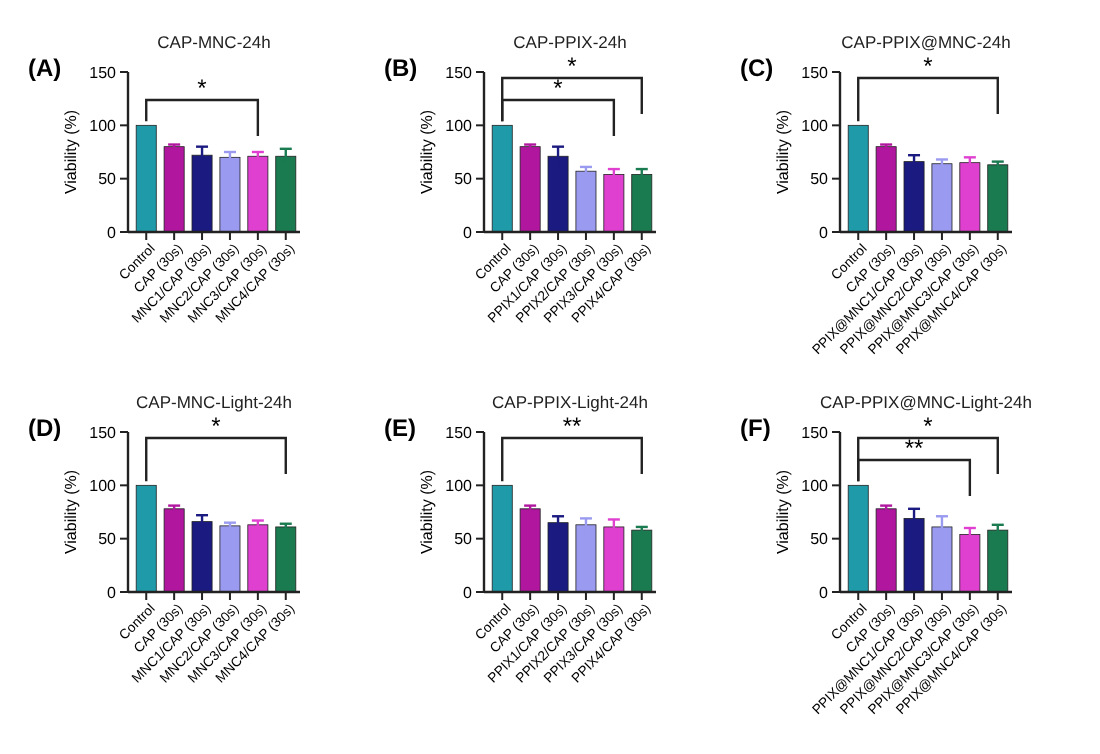  I want to click on chart-title: CAP-PPIX@MNC-24h, so click(926, 42).